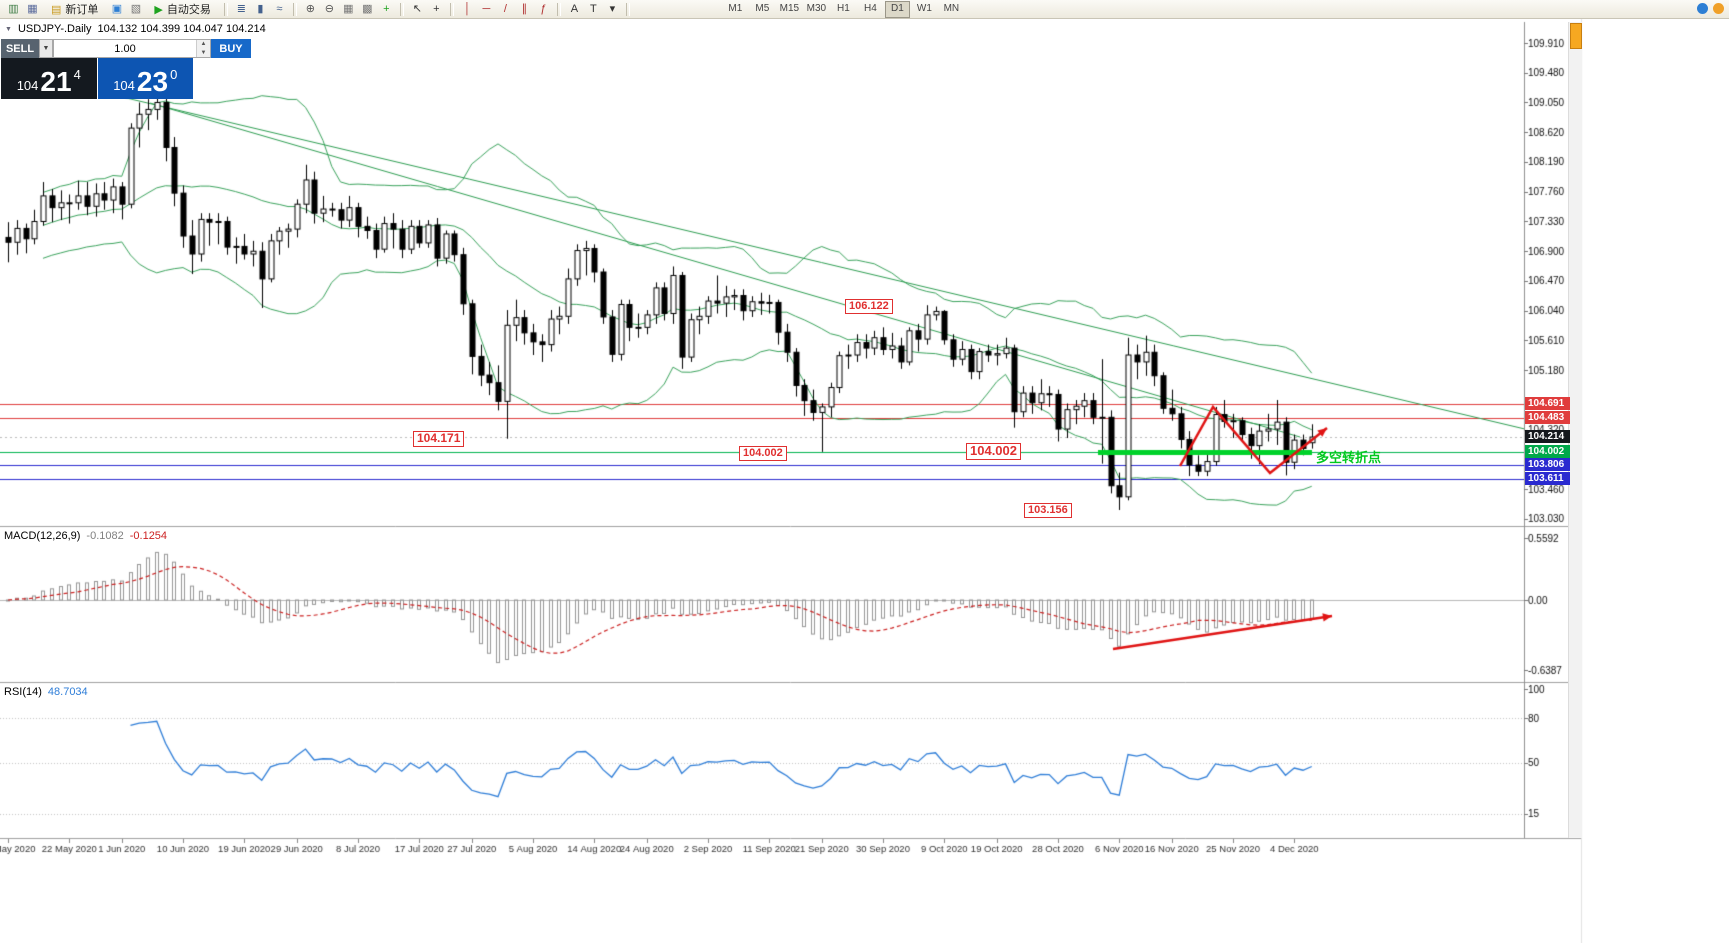 The image size is (1729, 943). I want to click on macd-main-value: -0.1082, so click(105, 536).